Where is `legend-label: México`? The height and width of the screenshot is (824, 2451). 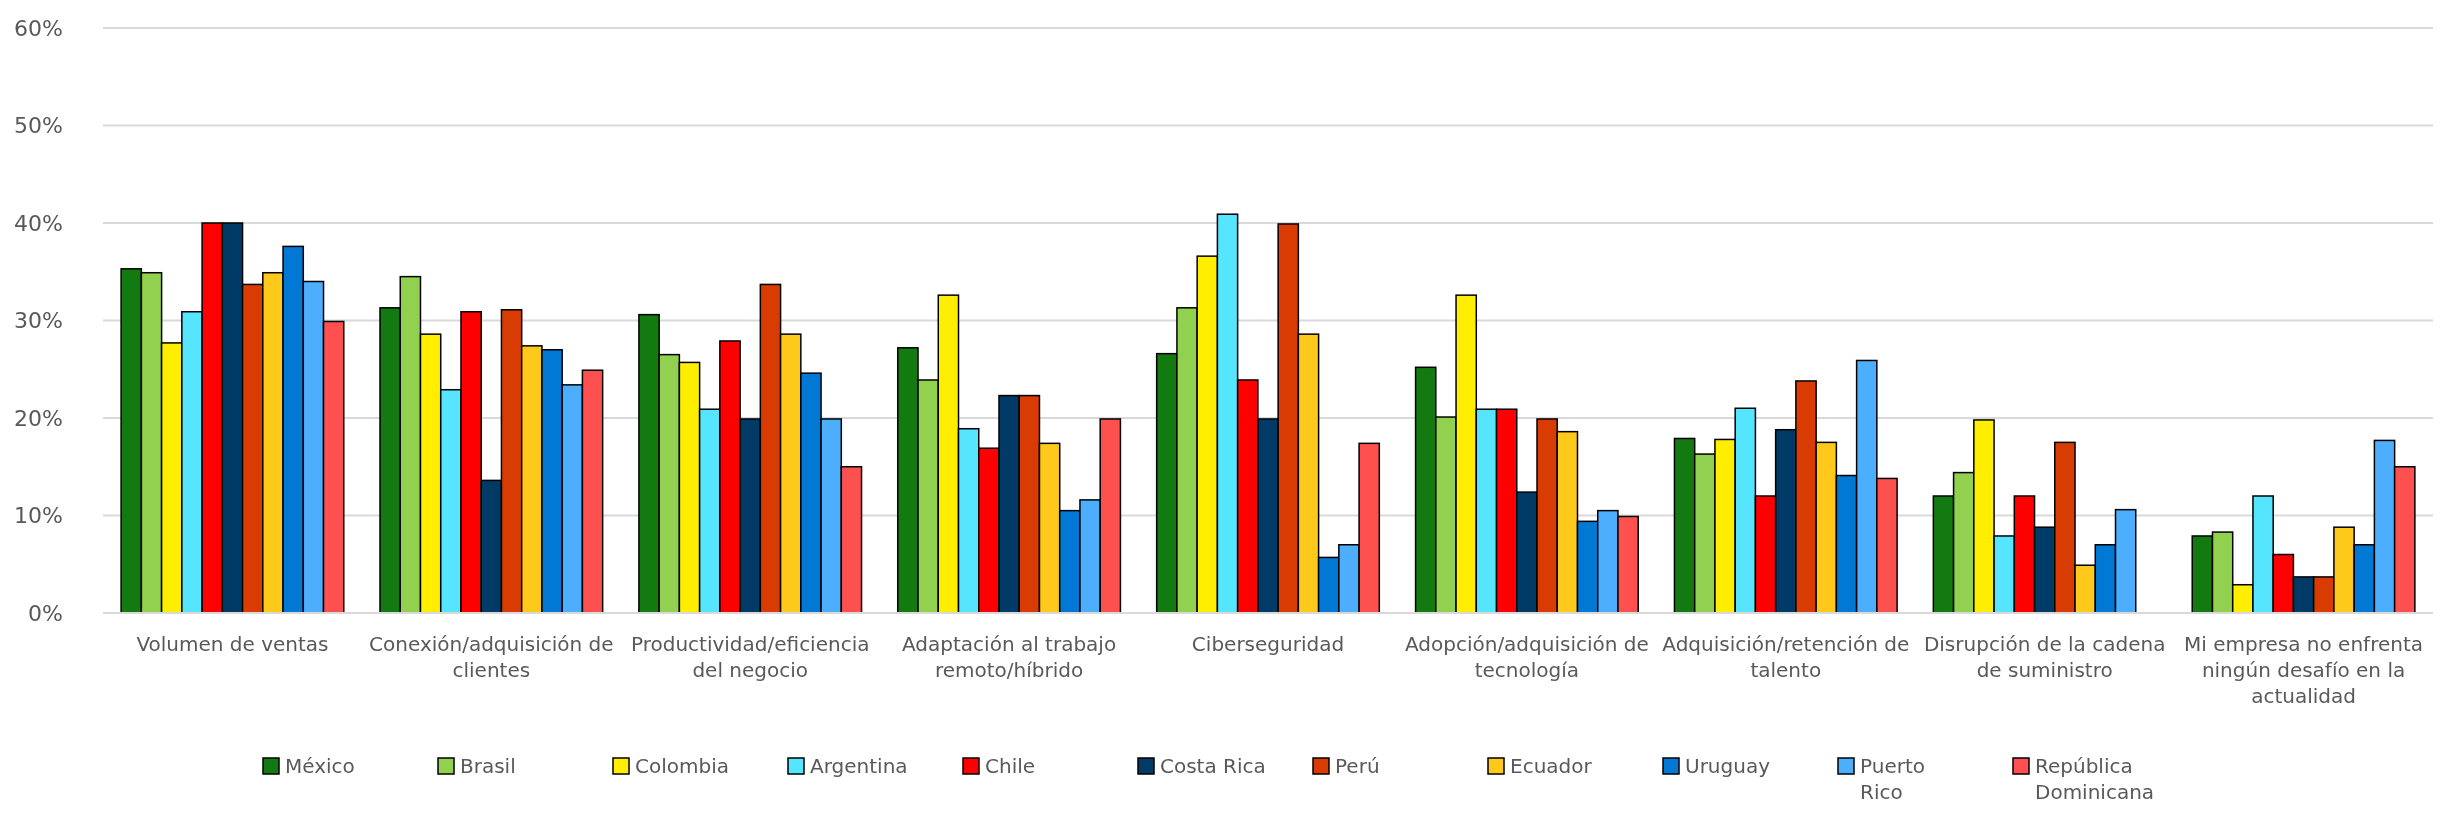 legend-label: México is located at coordinates (320, 766).